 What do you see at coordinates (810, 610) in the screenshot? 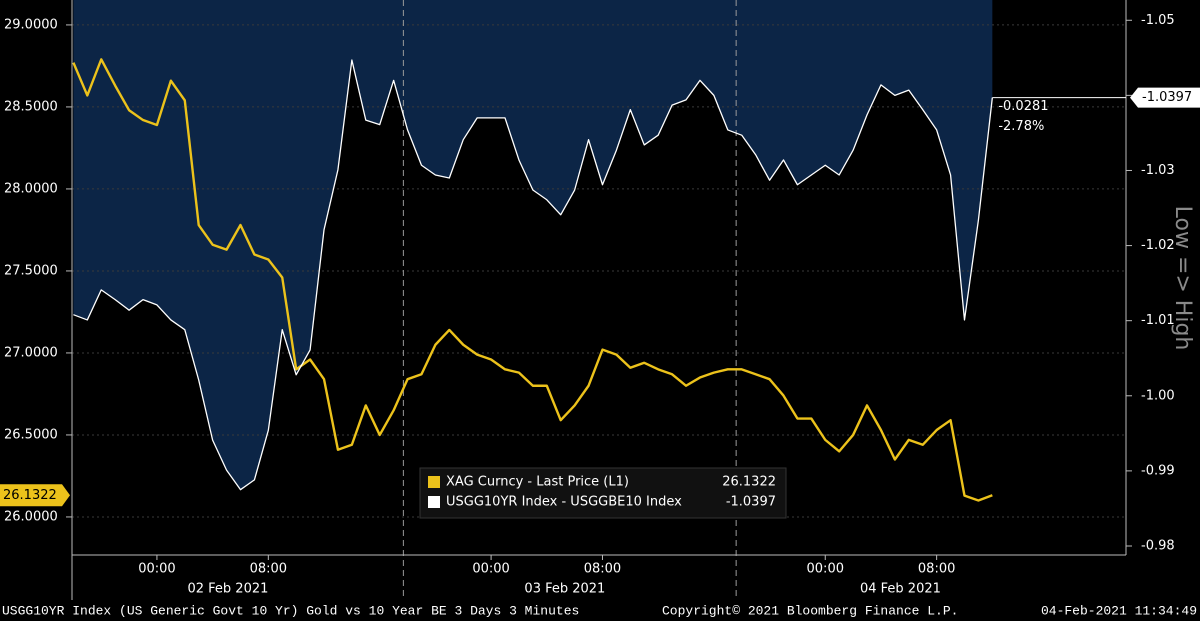
I see `copyright: Copyright© 2021 Bloomberg Finance L.P.` at bounding box center [810, 610].